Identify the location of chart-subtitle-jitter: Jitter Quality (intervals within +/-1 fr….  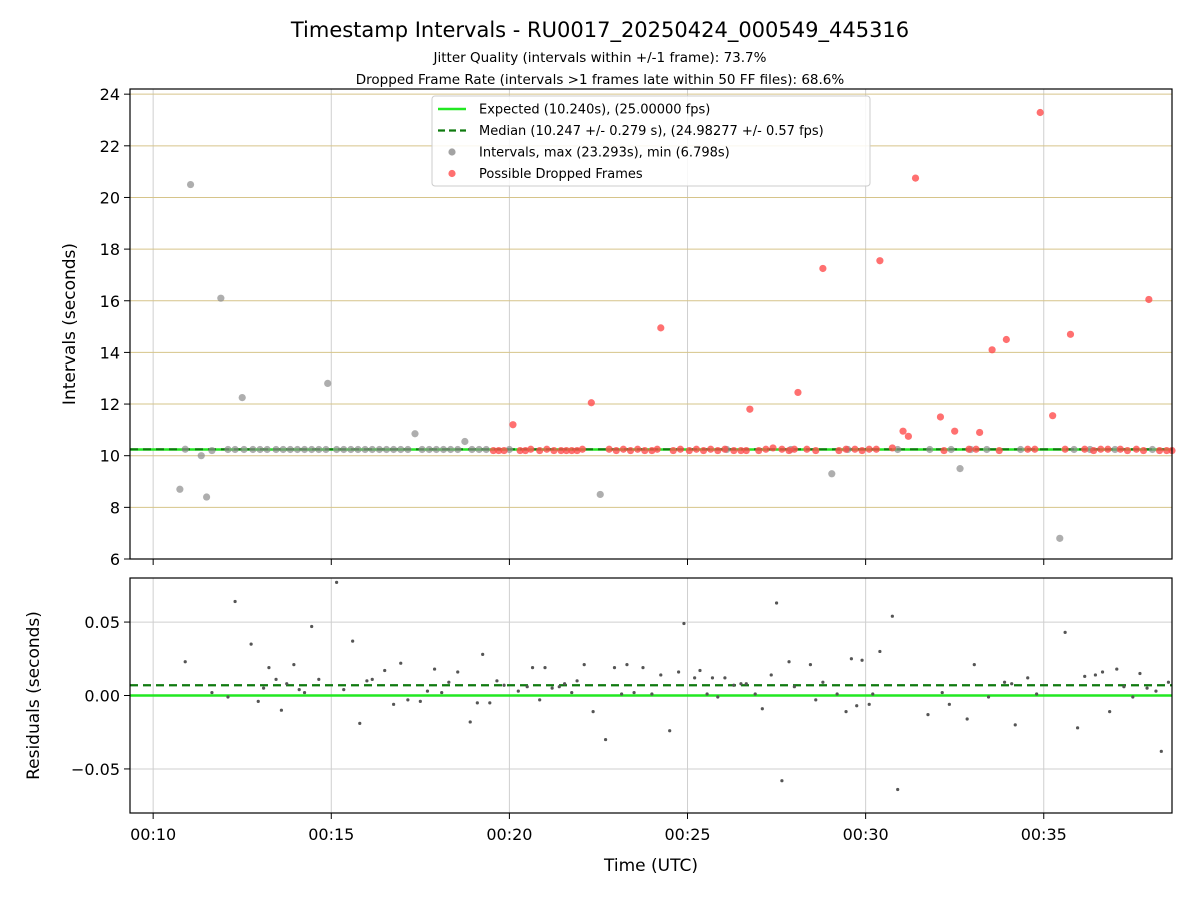
(600, 58).